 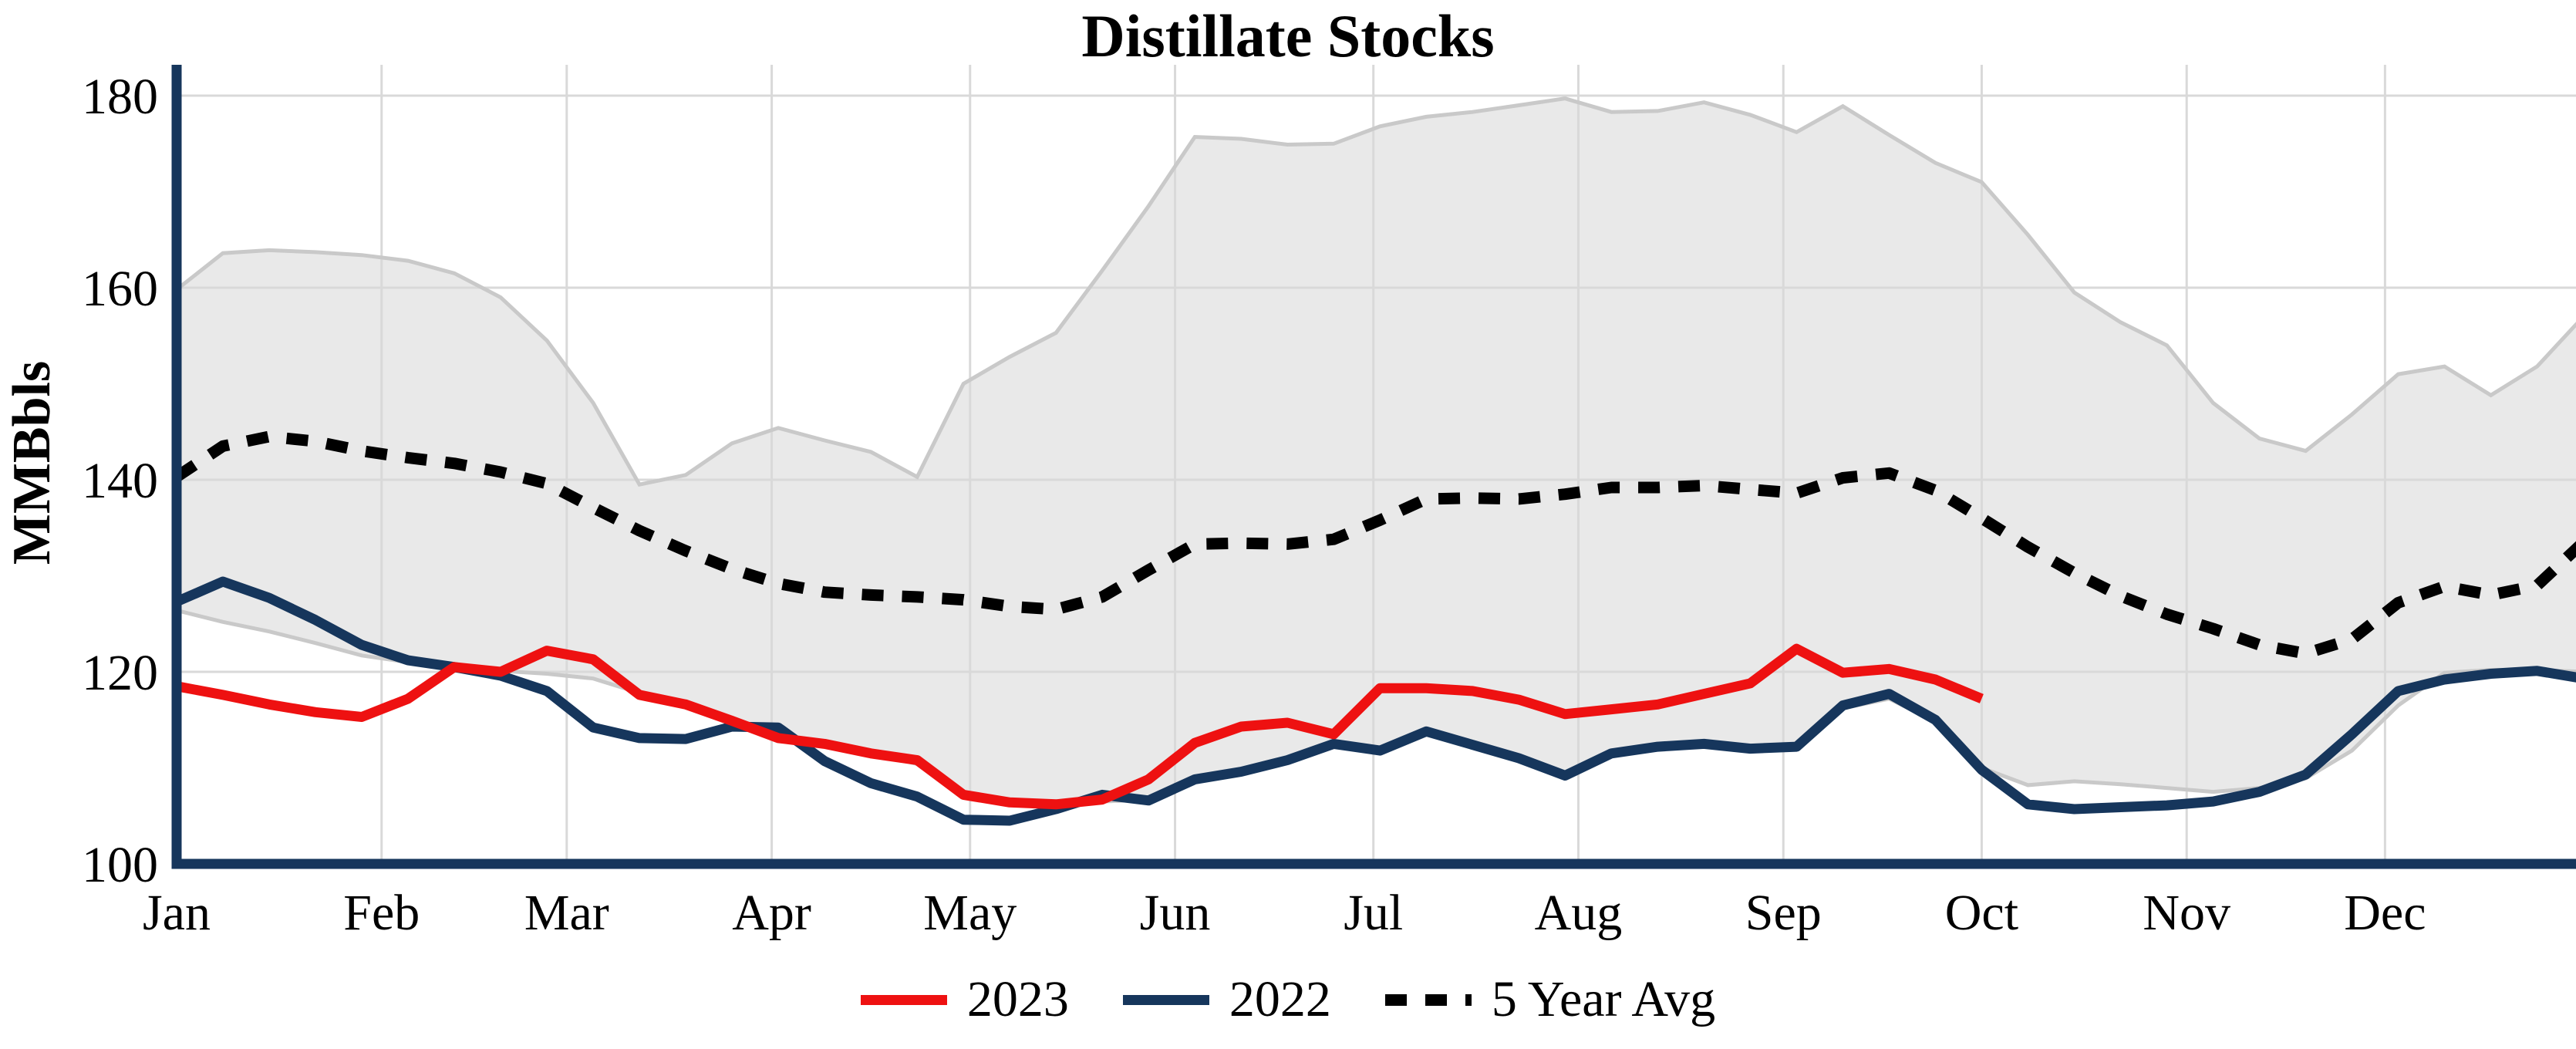 I want to click on x-month-label: Jan, so click(x=177, y=913).